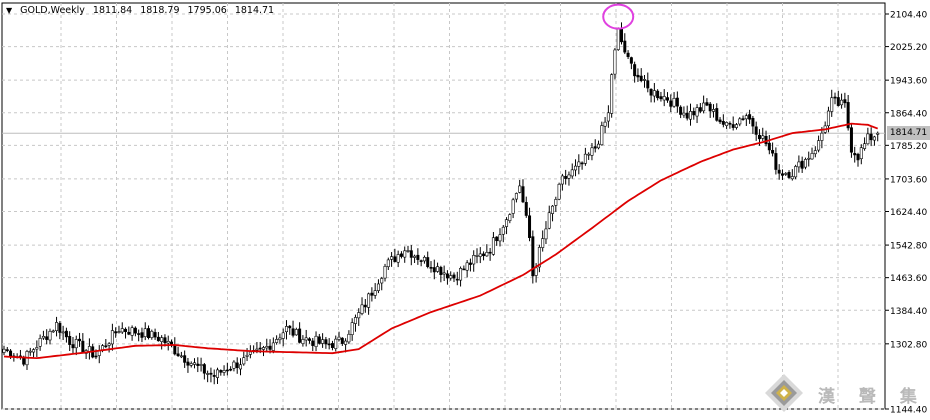 The width and height of the screenshot is (930, 420). I want to click on ohlc-high: 1818.79, so click(160, 10).